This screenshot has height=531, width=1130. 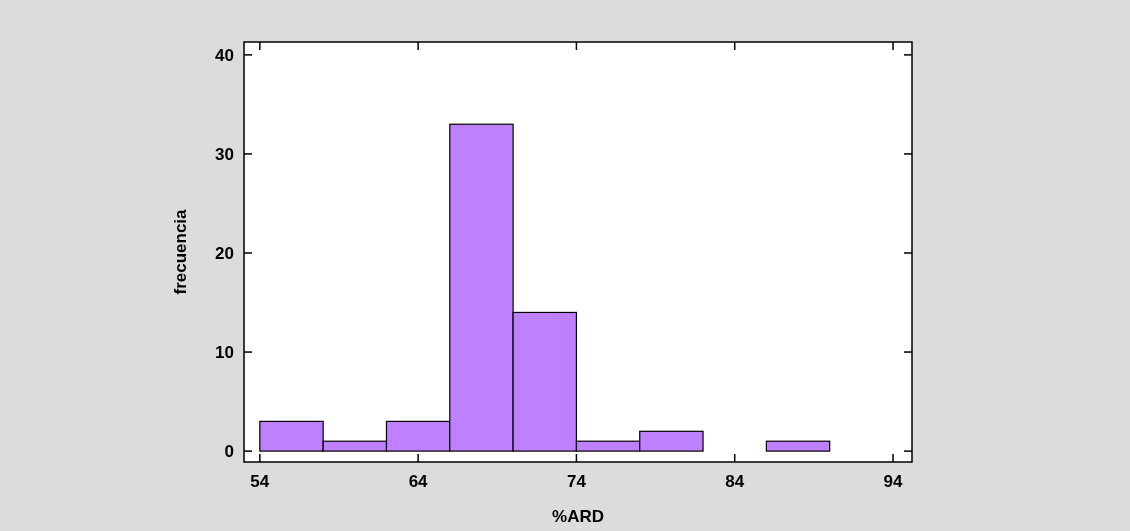 I want to click on x-tick-label: 84, so click(x=735, y=481).